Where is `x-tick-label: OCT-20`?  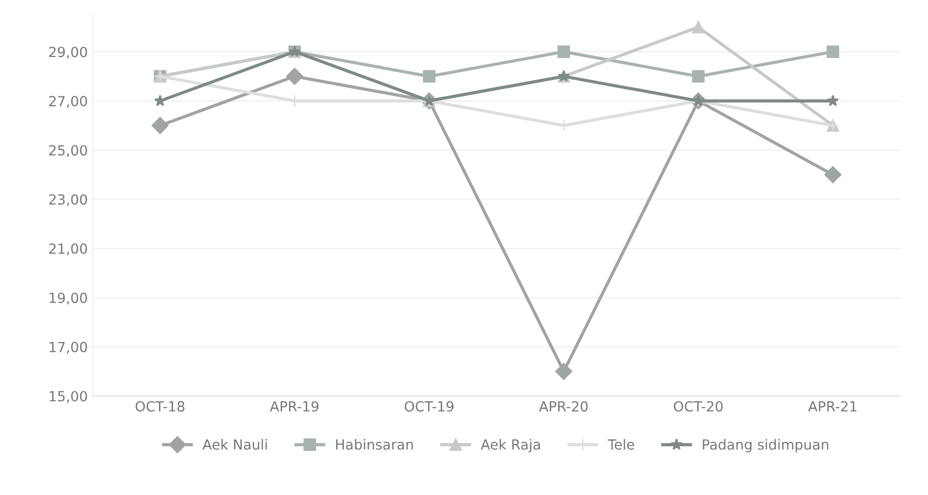 x-tick-label: OCT-20 is located at coordinates (698, 406).